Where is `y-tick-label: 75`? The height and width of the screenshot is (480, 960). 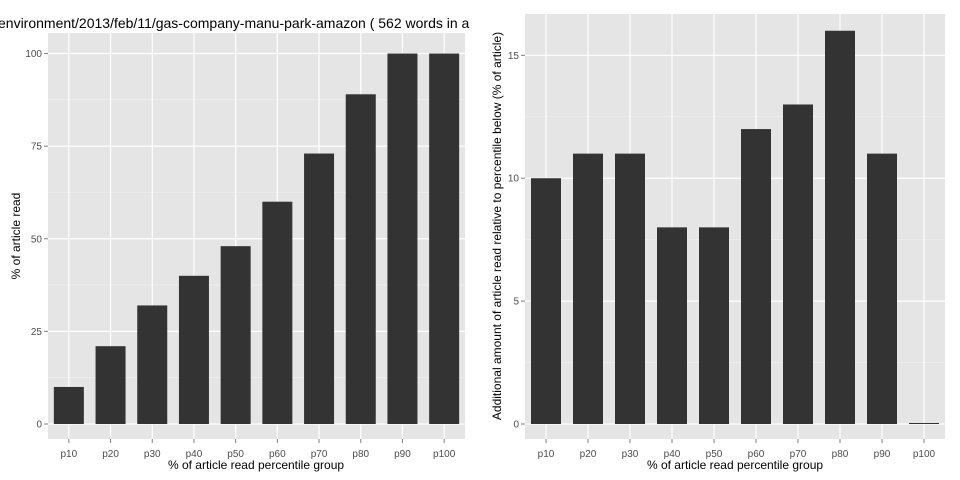
y-tick-label: 75 is located at coordinates (37, 147).